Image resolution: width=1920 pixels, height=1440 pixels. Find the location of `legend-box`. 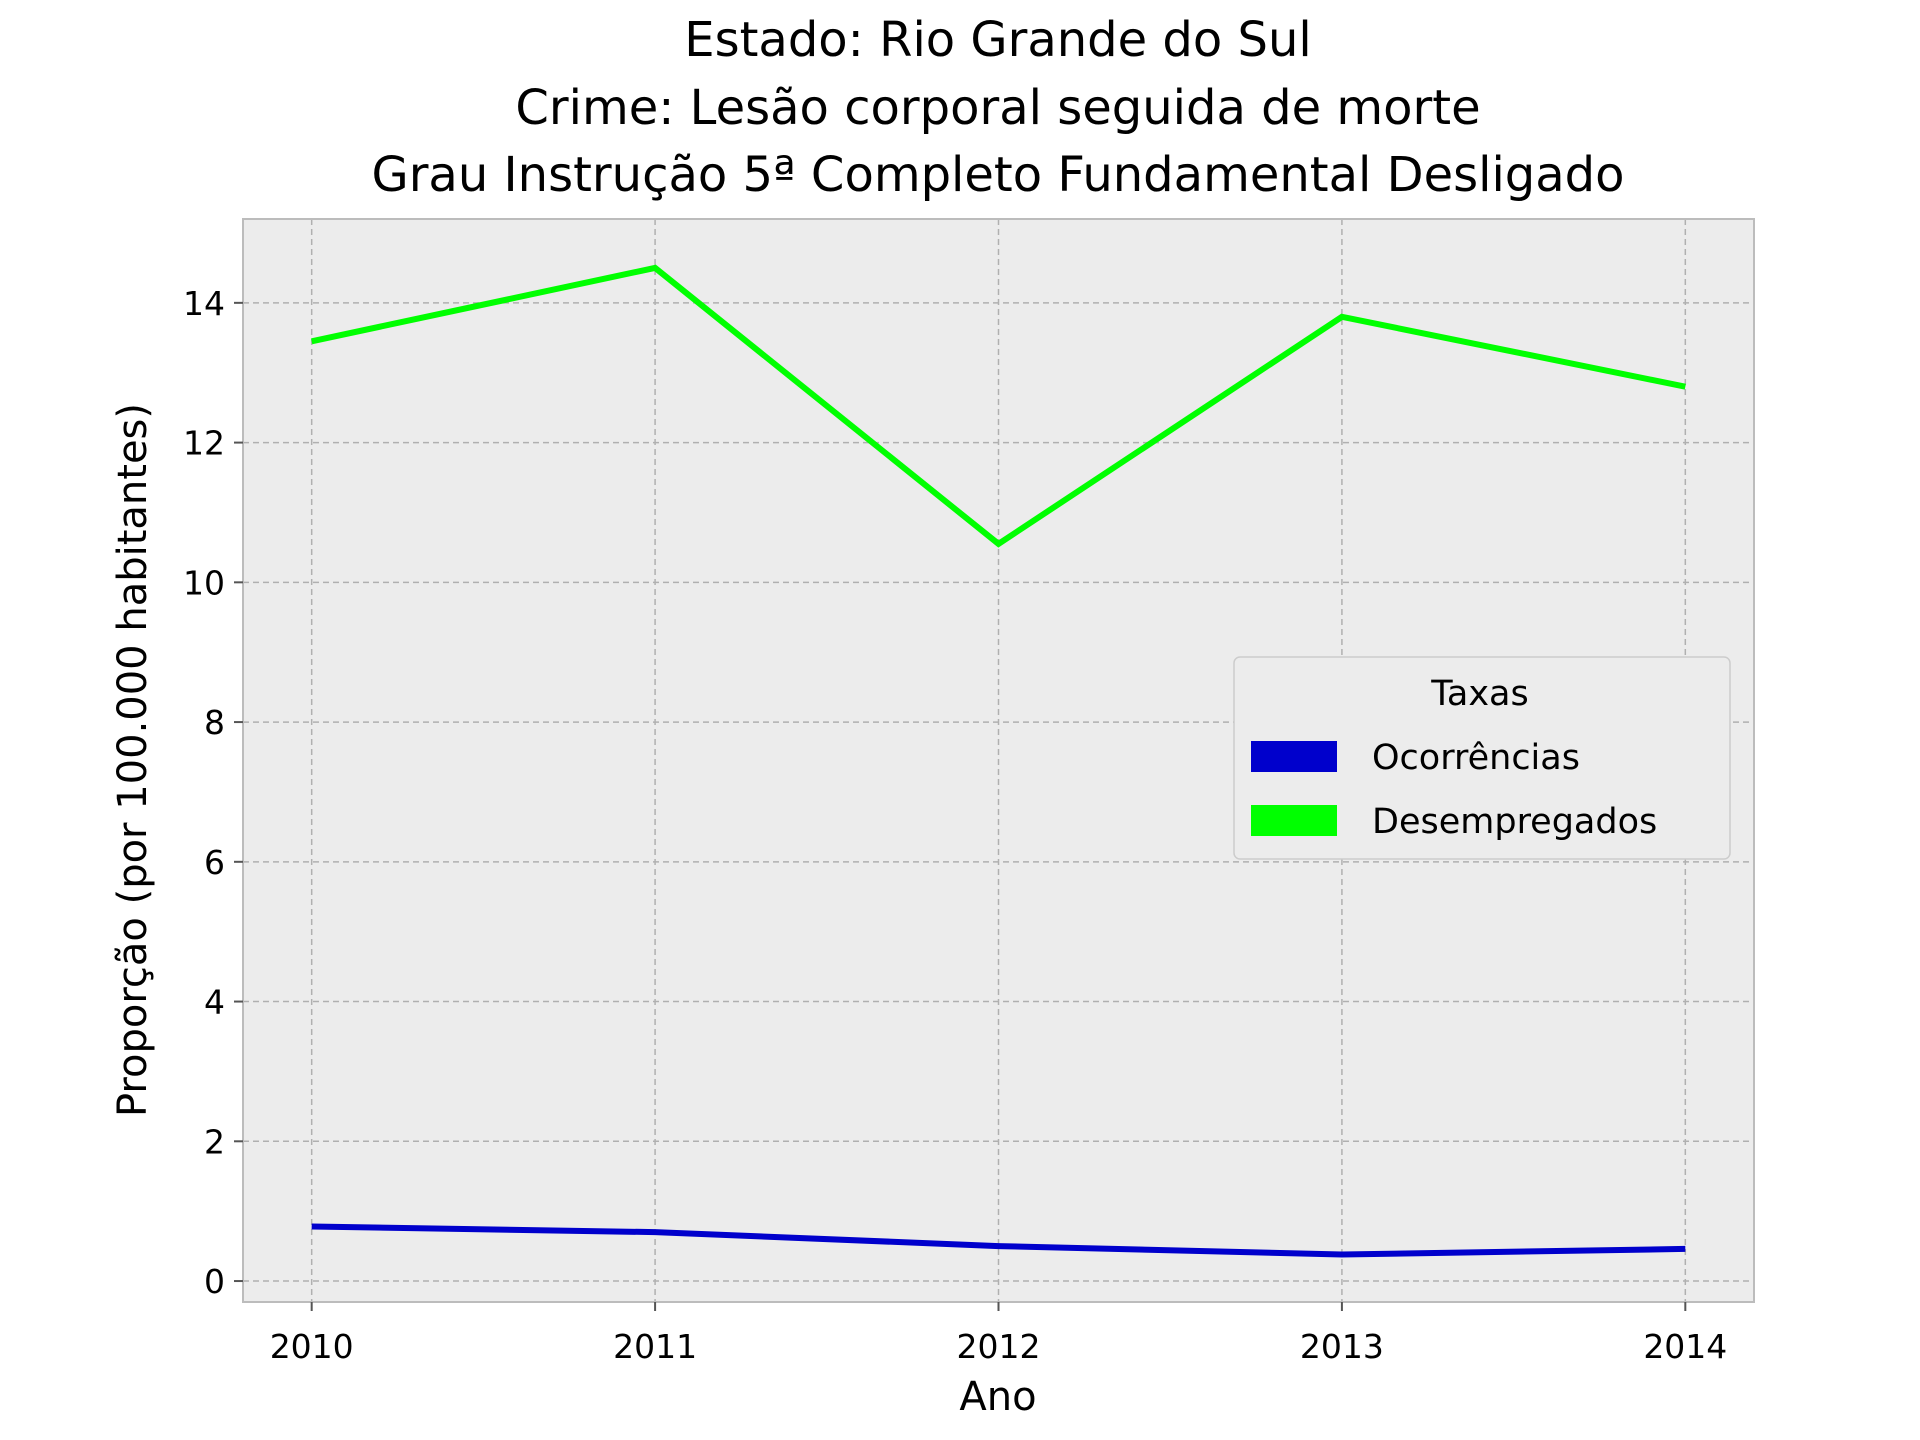

legend-box is located at coordinates (1482, 758).